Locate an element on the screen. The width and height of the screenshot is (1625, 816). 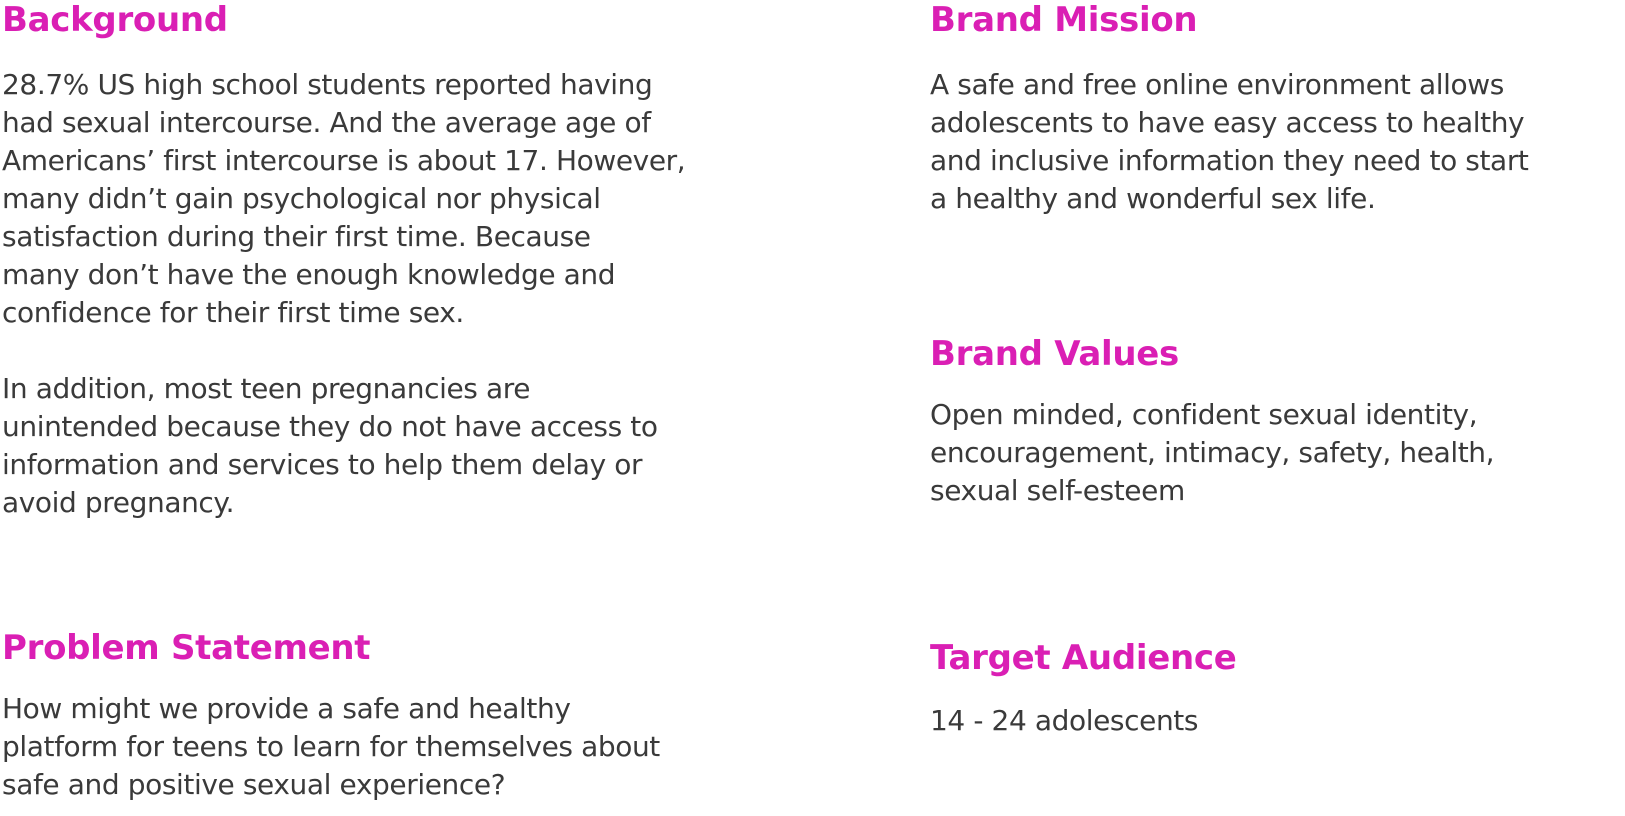
text-line: encouragement, intimacy, safety, health, is located at coordinates (1212, 452).